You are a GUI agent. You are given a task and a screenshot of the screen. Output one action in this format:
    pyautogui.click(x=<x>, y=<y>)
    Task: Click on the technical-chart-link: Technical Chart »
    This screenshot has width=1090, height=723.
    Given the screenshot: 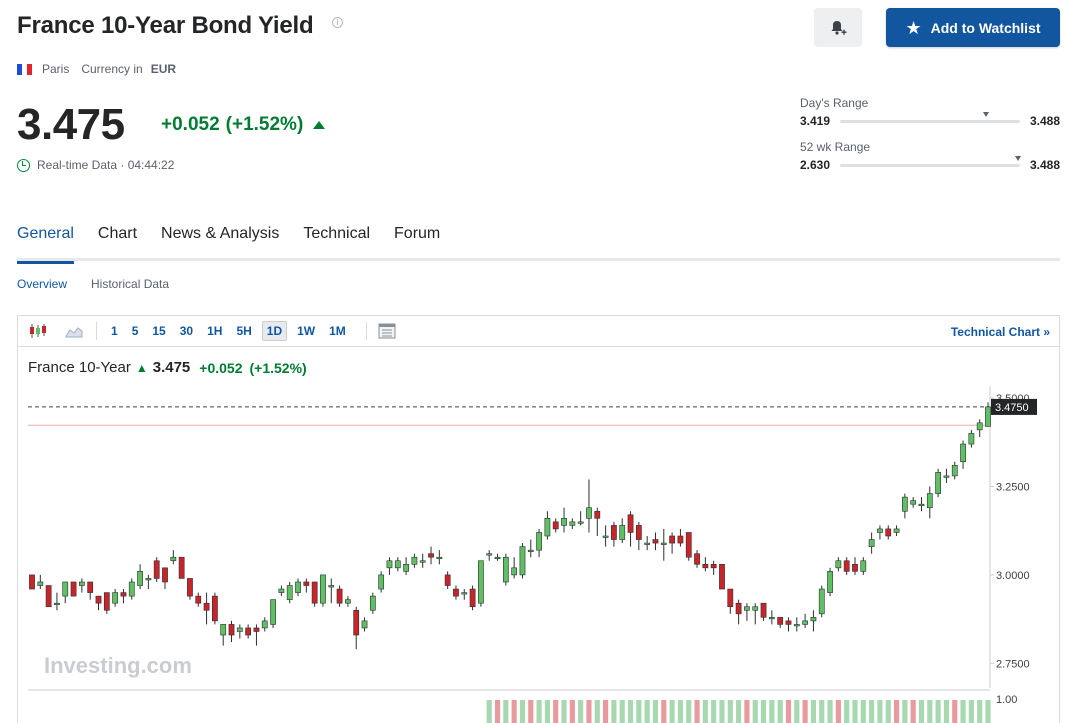 What is the action you would take?
    pyautogui.click(x=1000, y=332)
    